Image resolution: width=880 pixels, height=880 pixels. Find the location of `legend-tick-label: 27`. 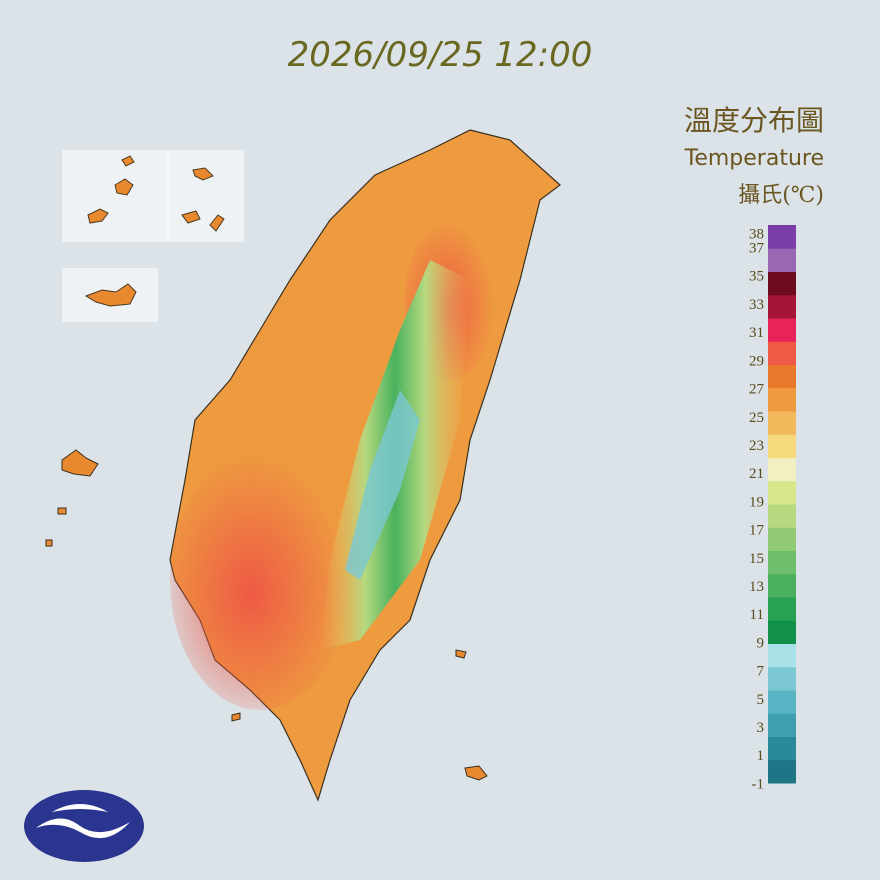

legend-tick-label: 27 is located at coordinates (757, 390).